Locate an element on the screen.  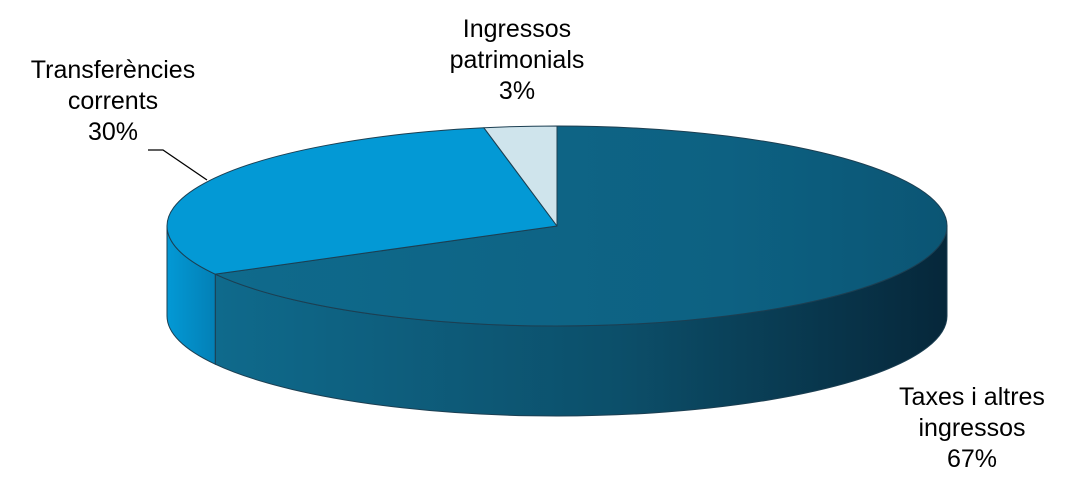
slice-label-line: Taxes i altres is located at coordinates (972, 397).